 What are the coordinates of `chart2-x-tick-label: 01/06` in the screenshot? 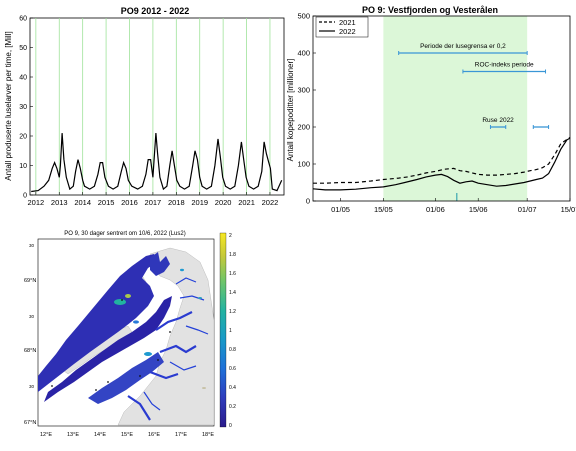 It's located at (435, 209).